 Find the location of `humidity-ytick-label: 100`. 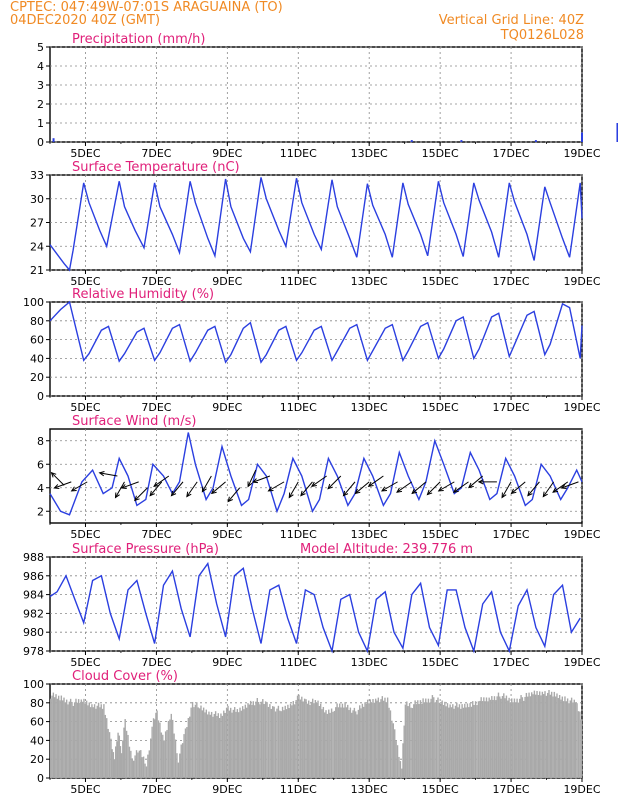

humidity-ytick-label: 100 is located at coordinates (33, 302).